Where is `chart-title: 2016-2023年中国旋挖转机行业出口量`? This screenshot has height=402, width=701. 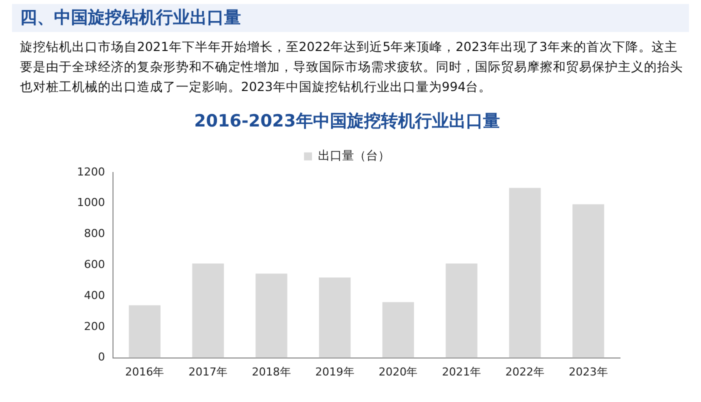 chart-title: 2016-2023年中国旋挖转机行业出口量 is located at coordinates (347, 122).